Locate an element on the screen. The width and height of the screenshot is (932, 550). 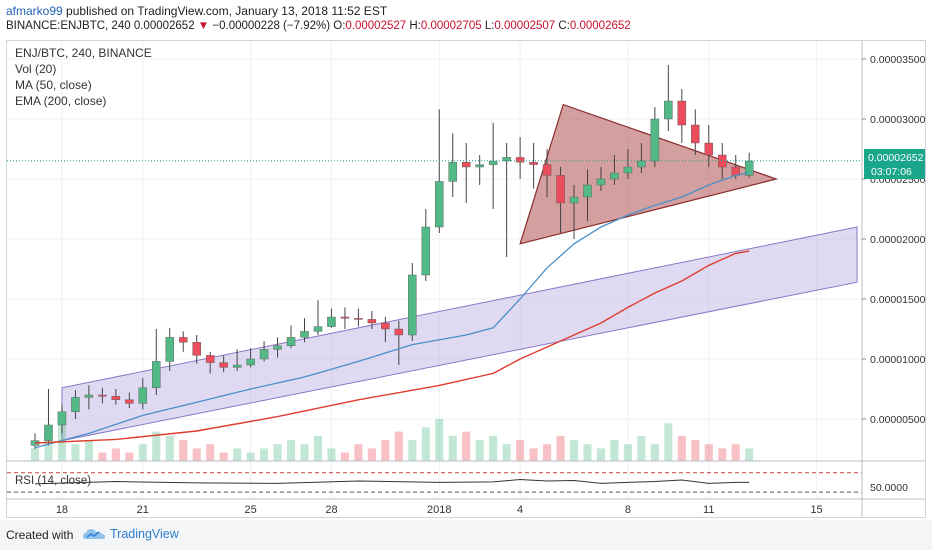
triangle-pattern is located at coordinates (649, 174).